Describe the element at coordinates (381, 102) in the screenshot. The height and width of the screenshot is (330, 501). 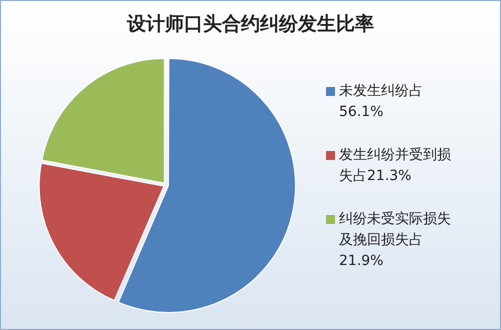
I see `slice-label: 未发生纠纷占56.1%` at that location.